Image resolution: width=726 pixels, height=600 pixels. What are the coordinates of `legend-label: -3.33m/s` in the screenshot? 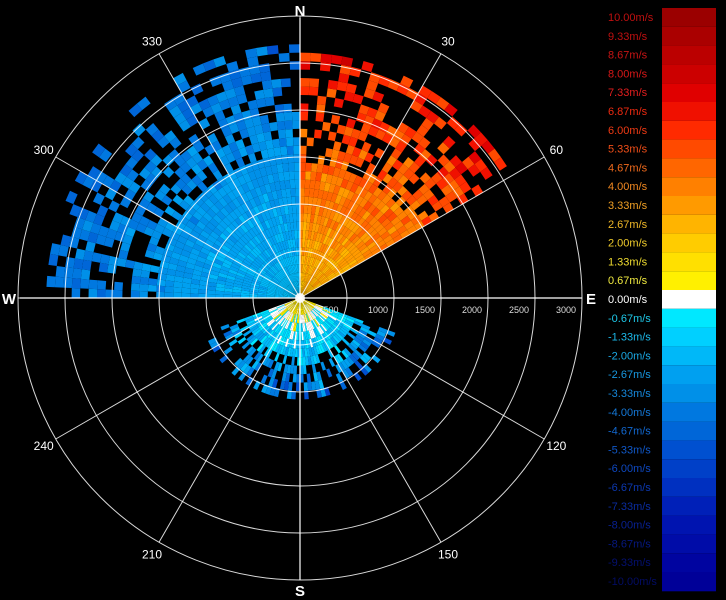 It's located at (629, 394).